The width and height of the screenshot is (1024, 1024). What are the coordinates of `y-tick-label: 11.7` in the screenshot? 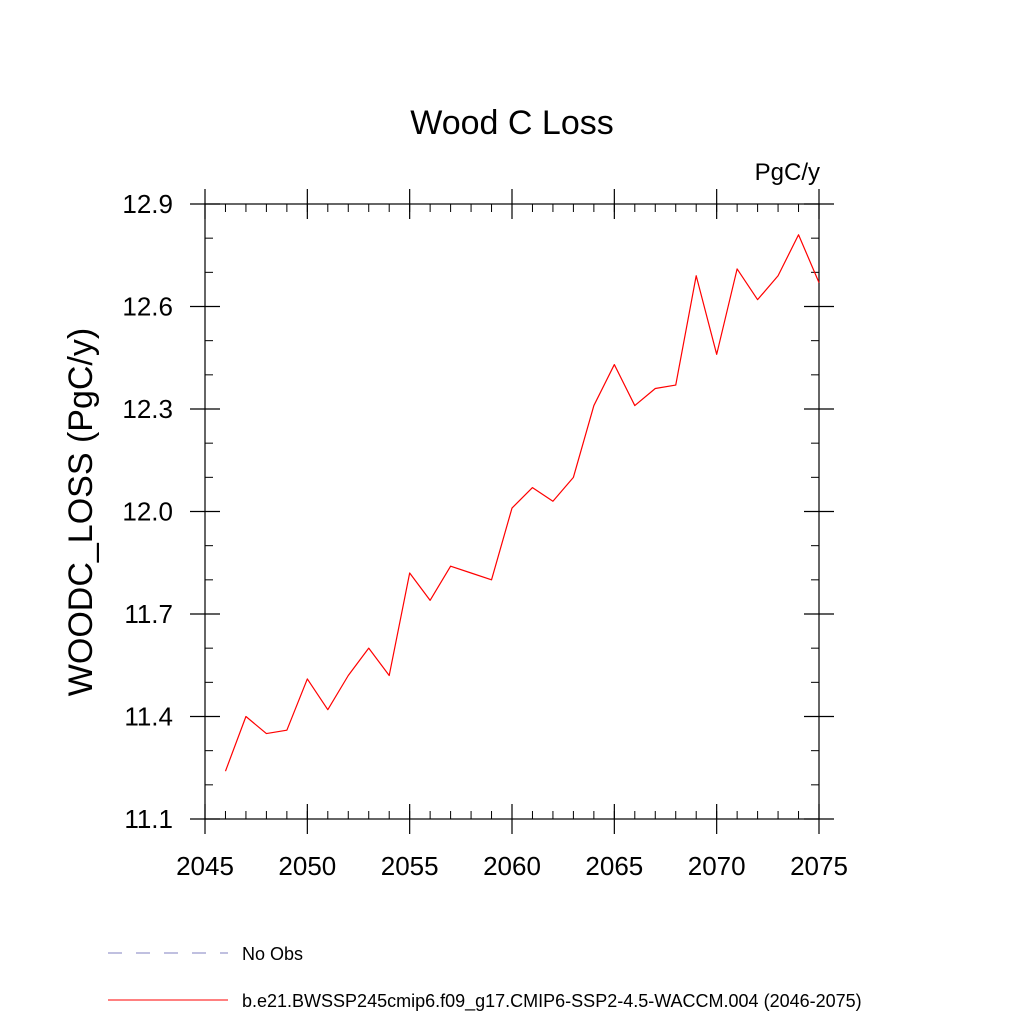 It's located at (148, 614).